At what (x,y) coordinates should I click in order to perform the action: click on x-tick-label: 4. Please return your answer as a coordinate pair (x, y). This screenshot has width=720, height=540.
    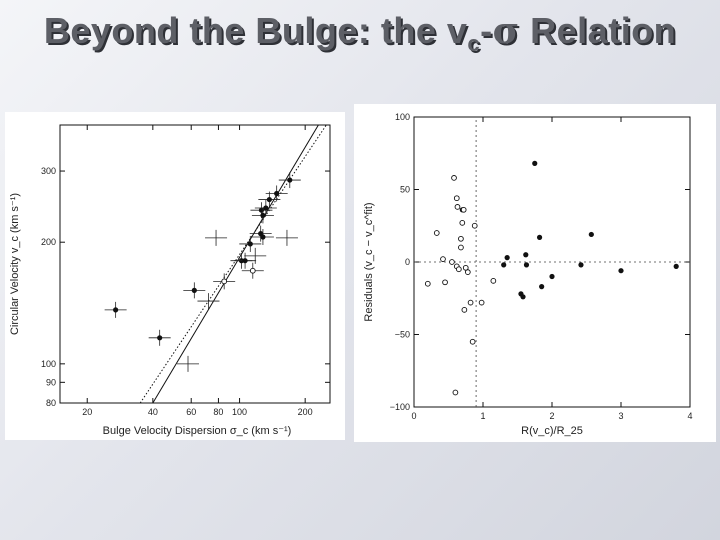
    Looking at the image, I should click on (689, 416).